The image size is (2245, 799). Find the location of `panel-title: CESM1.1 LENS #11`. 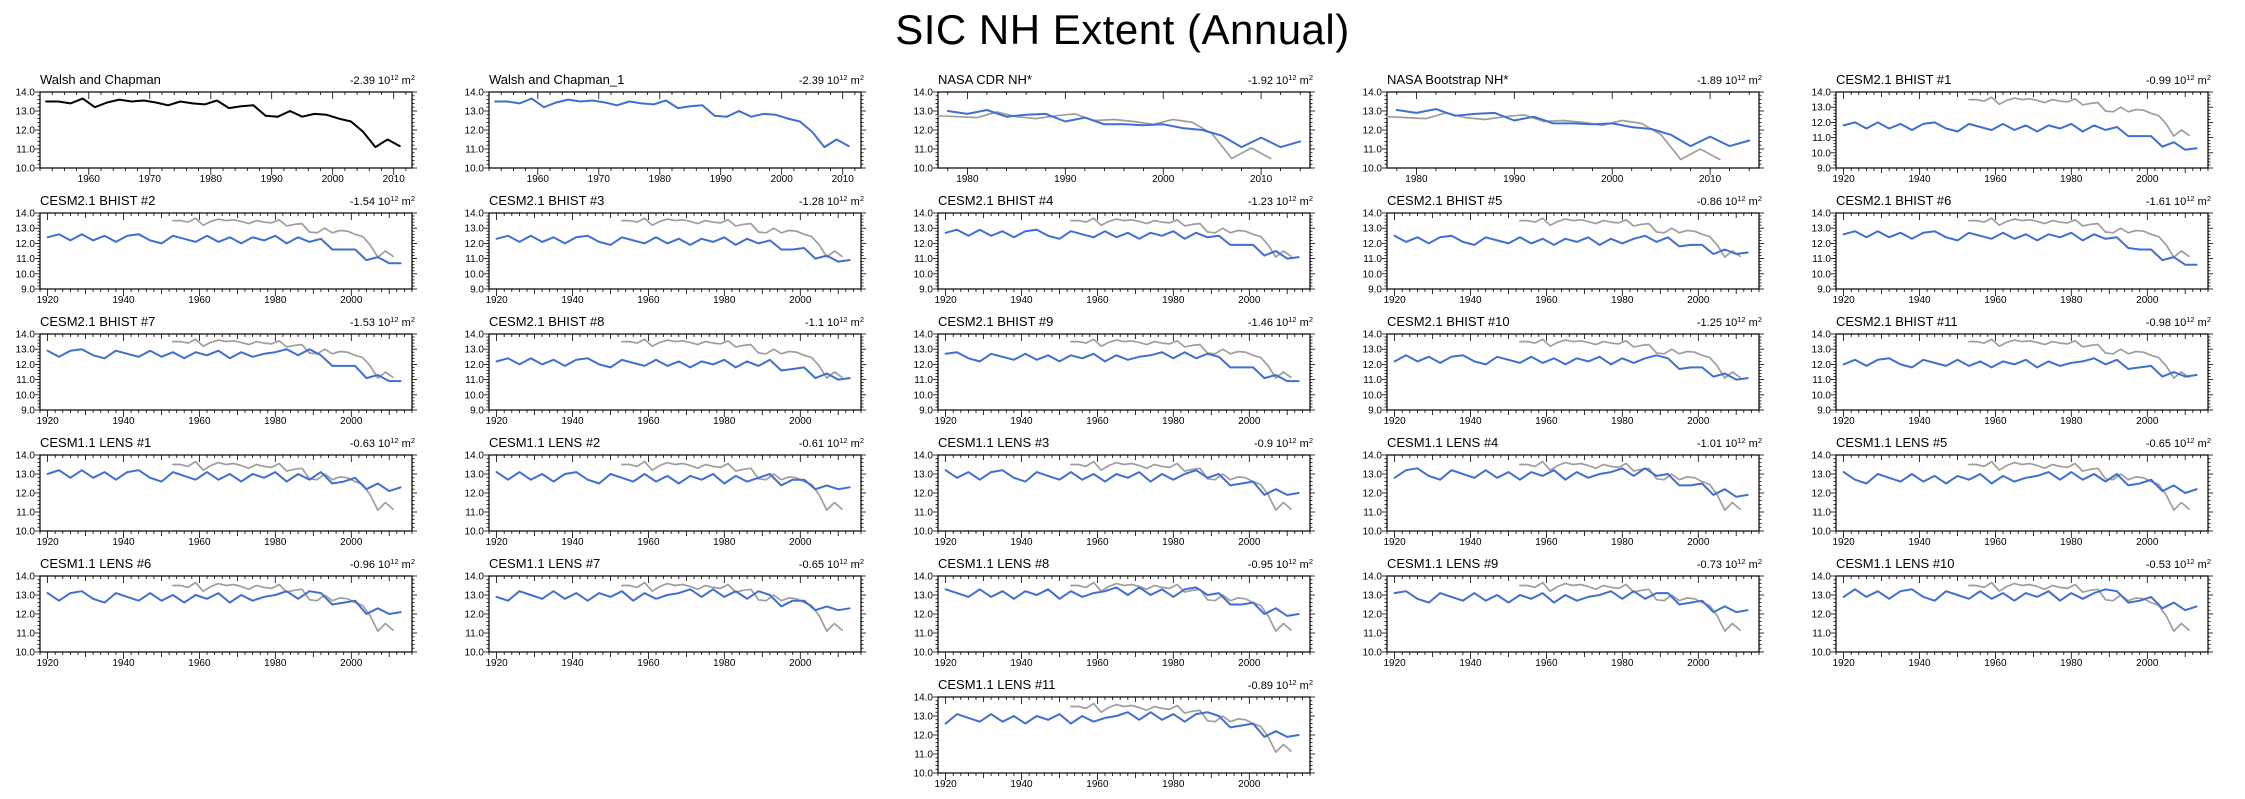

panel-title: CESM1.1 LENS #11 is located at coordinates (997, 684).